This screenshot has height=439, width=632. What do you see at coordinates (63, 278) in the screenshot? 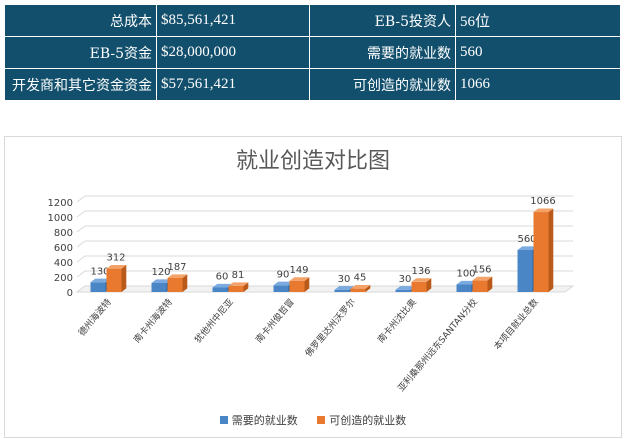
I see `y-tick-label: 200` at bounding box center [63, 278].